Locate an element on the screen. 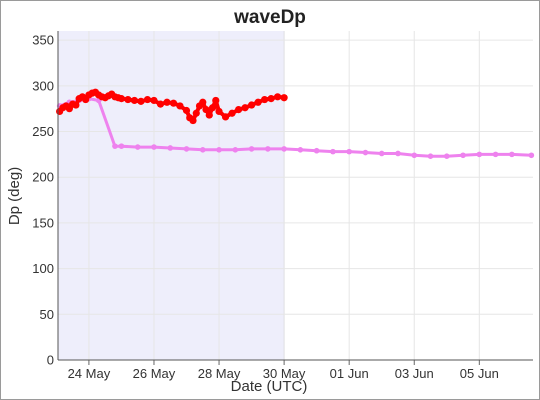  y-tick-label: 300 is located at coordinates (43, 85).